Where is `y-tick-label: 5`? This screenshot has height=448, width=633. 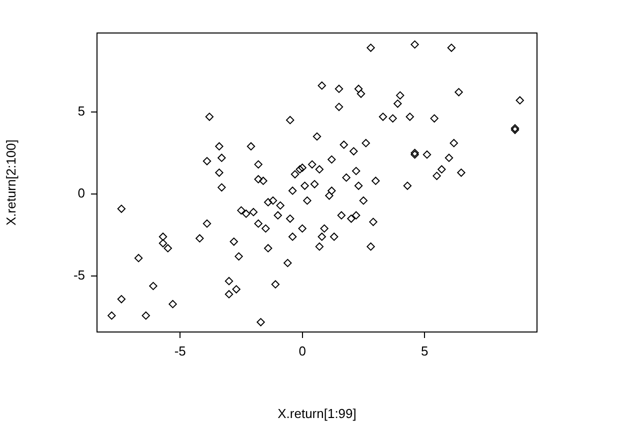
y-tick-label: 5 is located at coordinates (81, 110).